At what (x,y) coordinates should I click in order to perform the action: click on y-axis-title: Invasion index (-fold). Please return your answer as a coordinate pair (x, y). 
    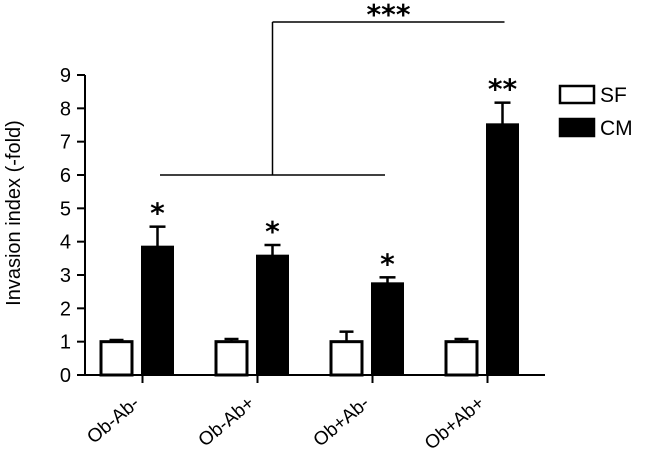
    Looking at the image, I should click on (14, 213).